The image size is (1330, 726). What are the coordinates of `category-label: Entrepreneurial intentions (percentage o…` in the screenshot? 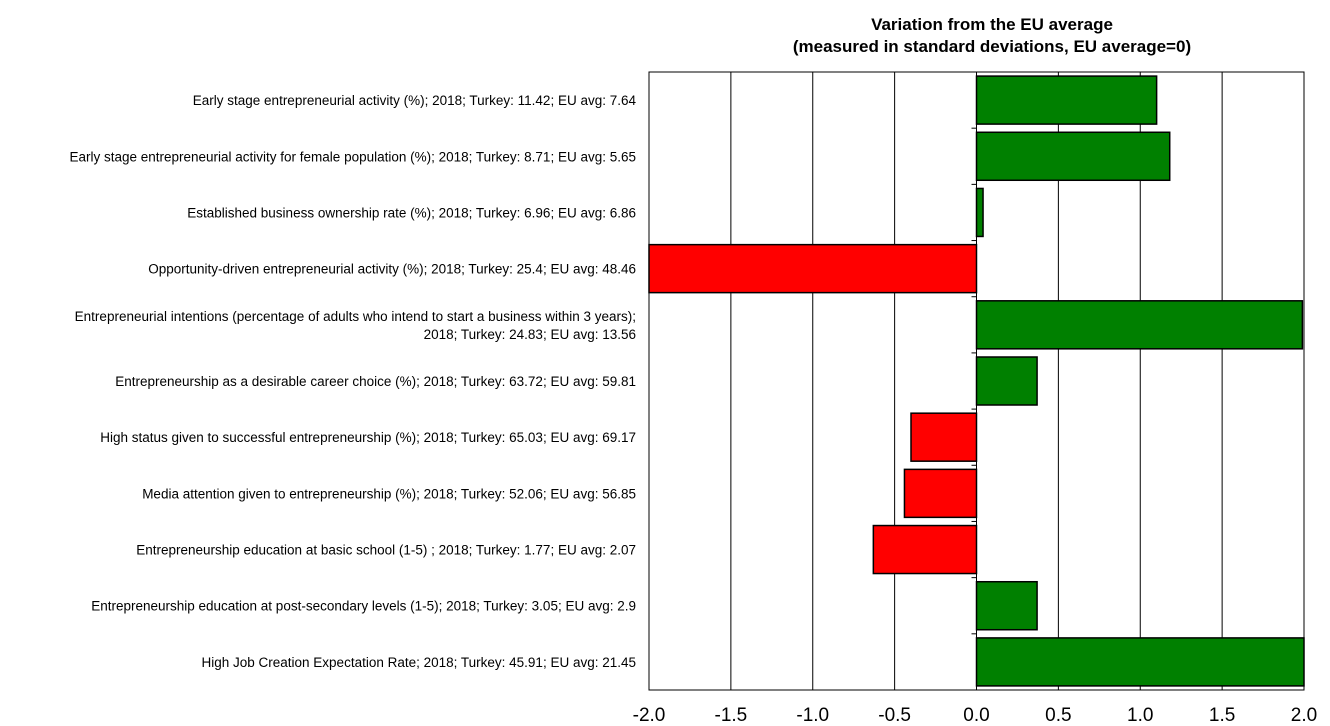 It's located at (355, 316).